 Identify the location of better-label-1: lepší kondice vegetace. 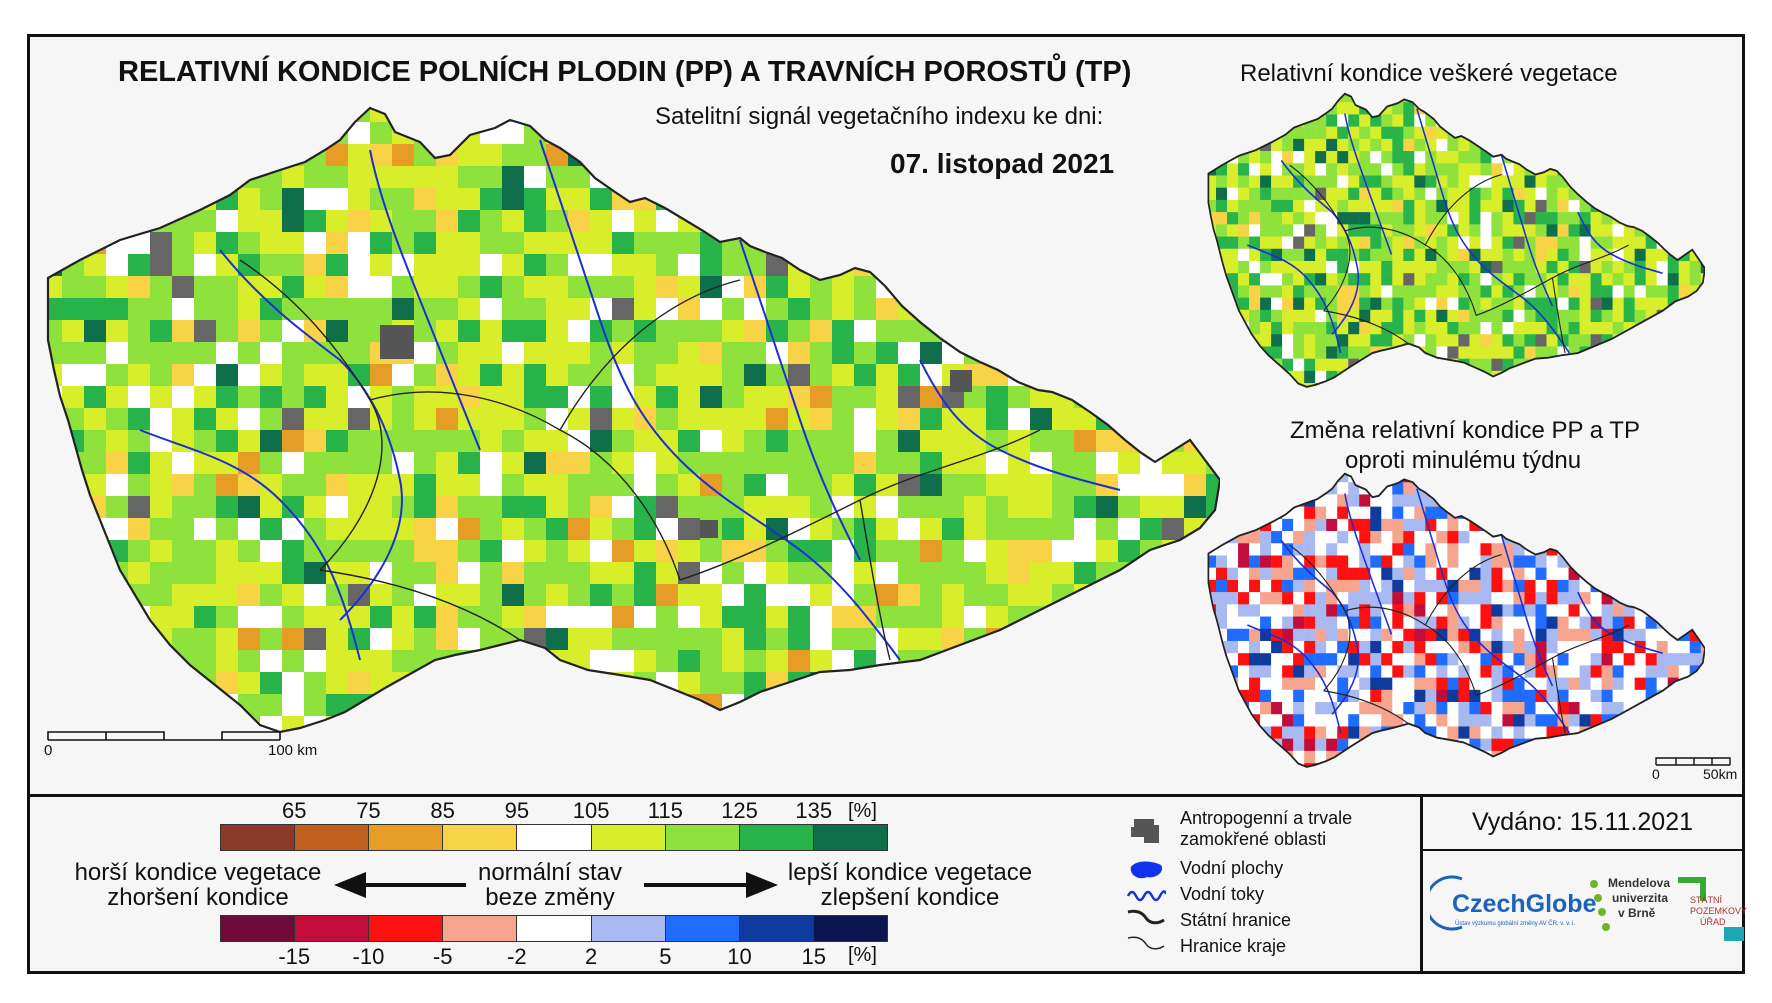
(910, 872).